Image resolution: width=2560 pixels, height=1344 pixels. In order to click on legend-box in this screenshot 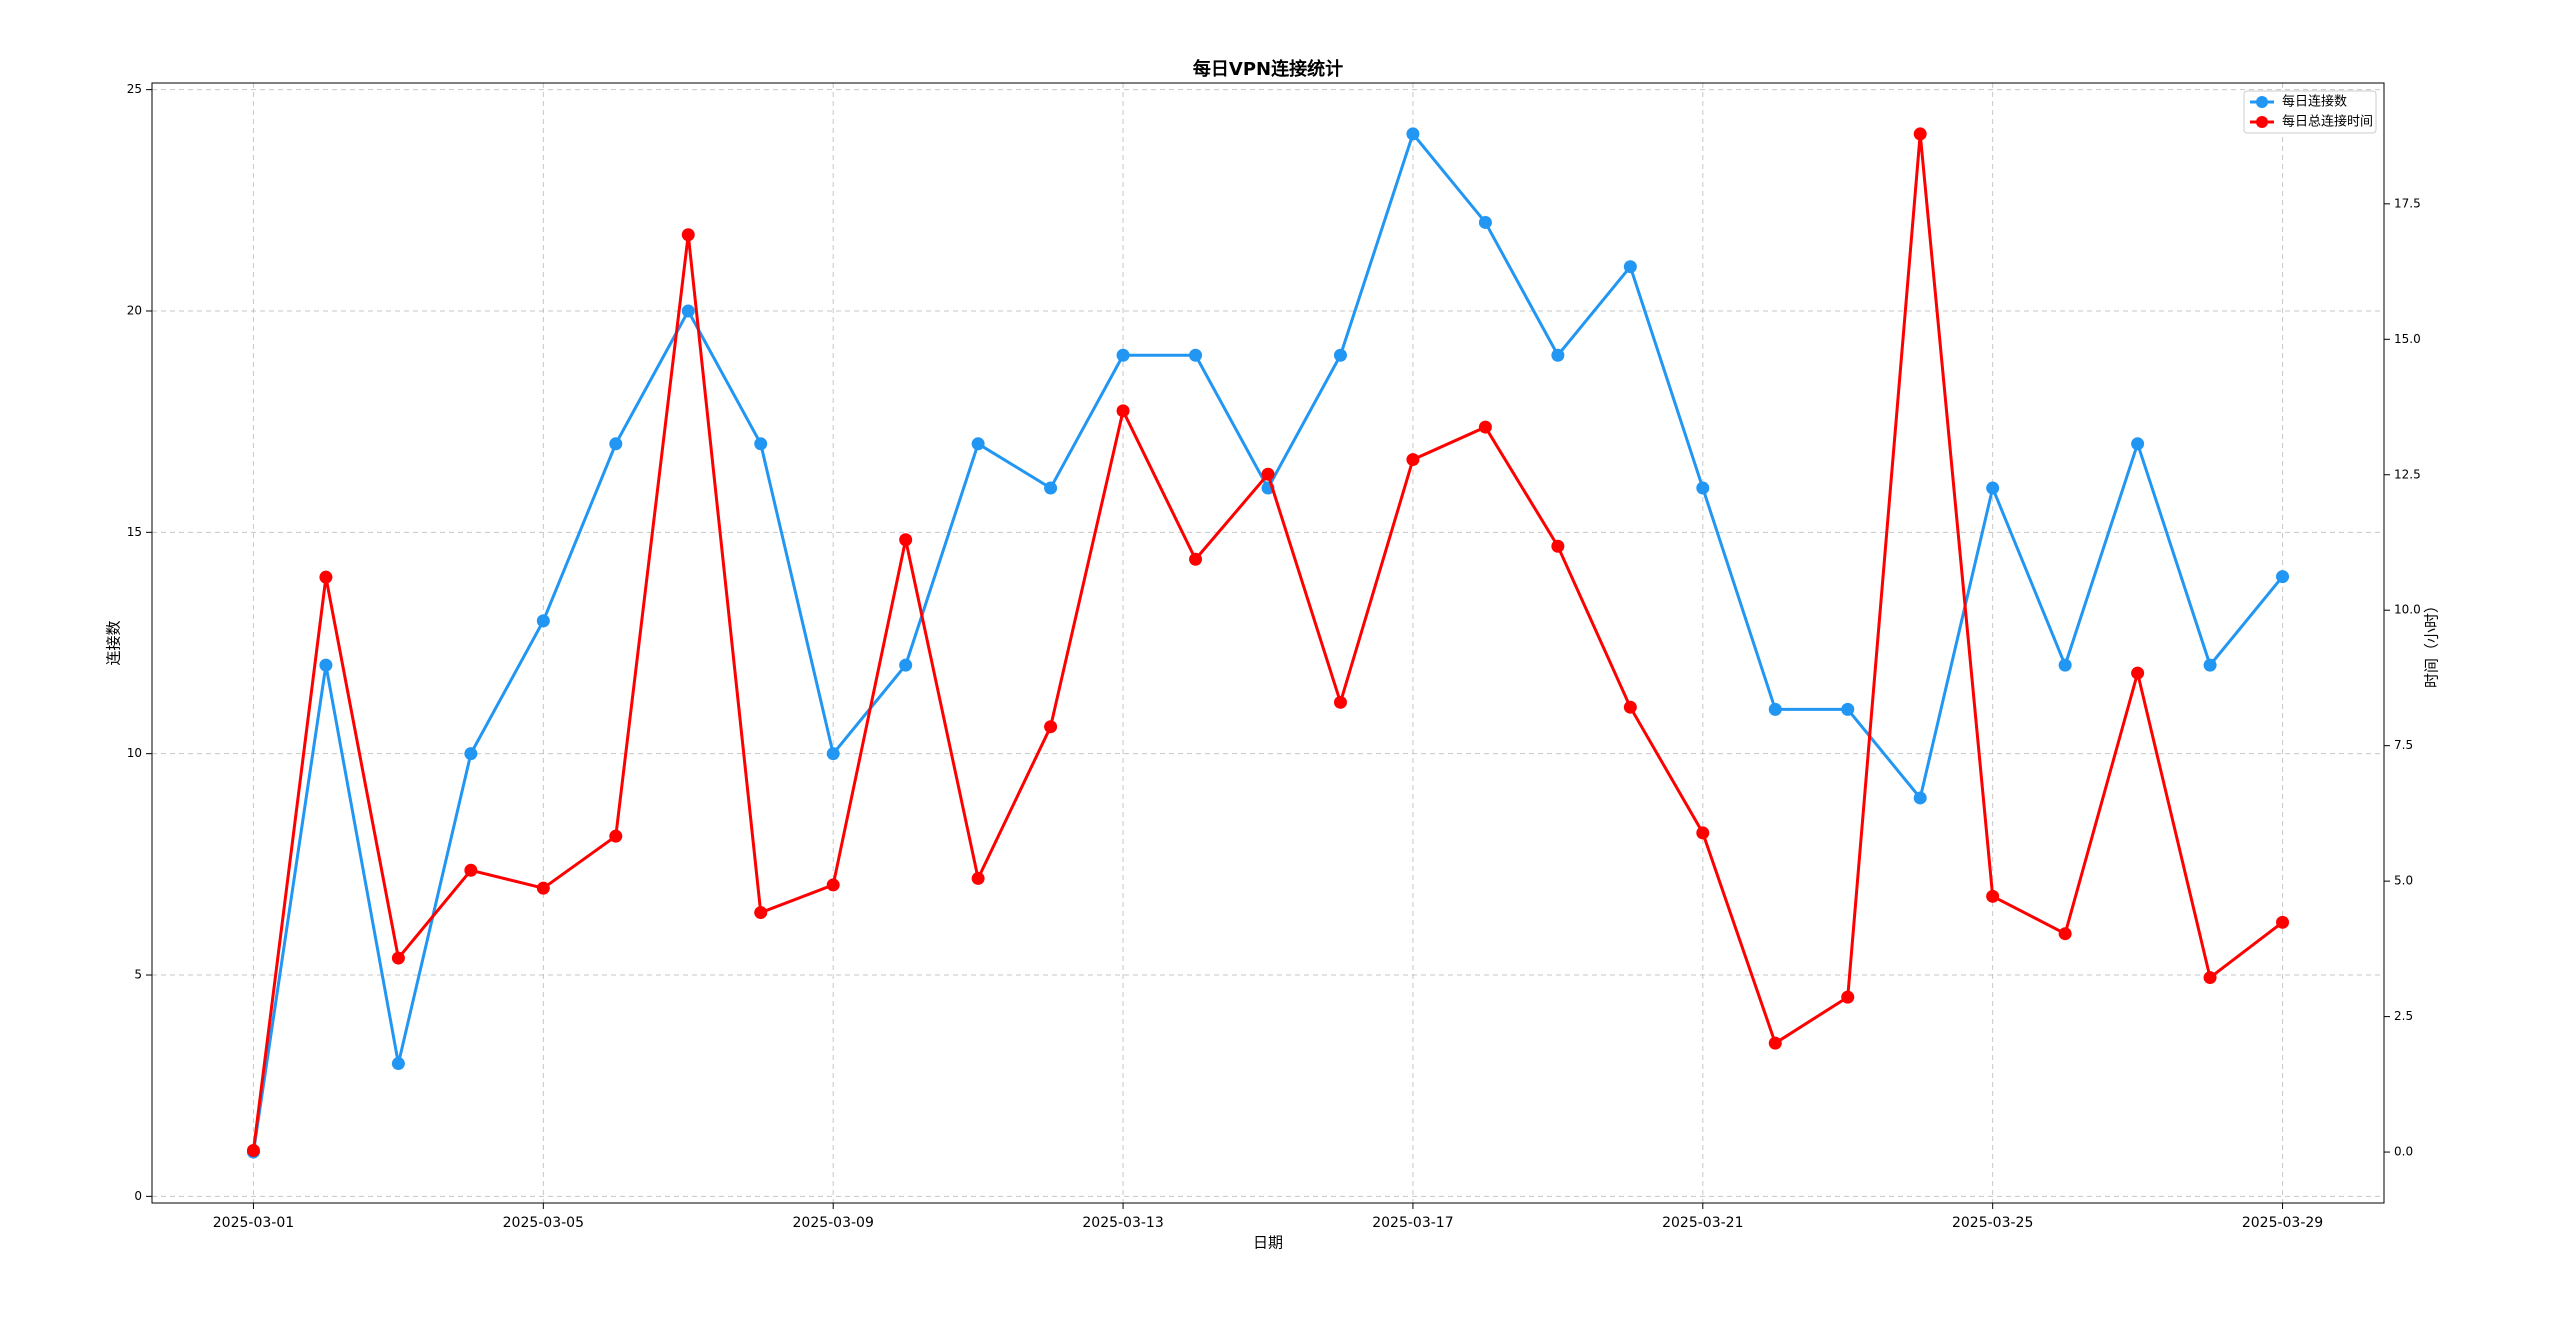, I will do `click(2310, 112)`.